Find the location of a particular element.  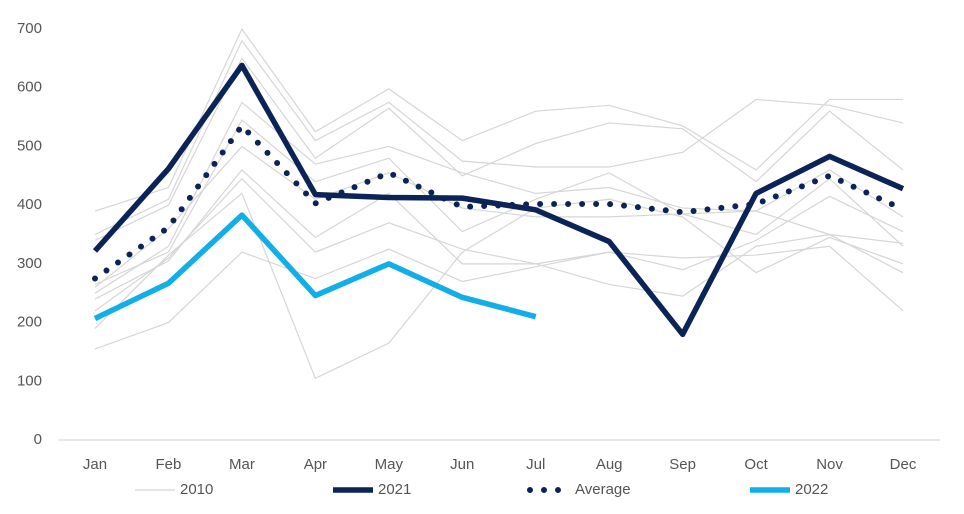

x-tick-label: May is located at coordinates (389, 464).